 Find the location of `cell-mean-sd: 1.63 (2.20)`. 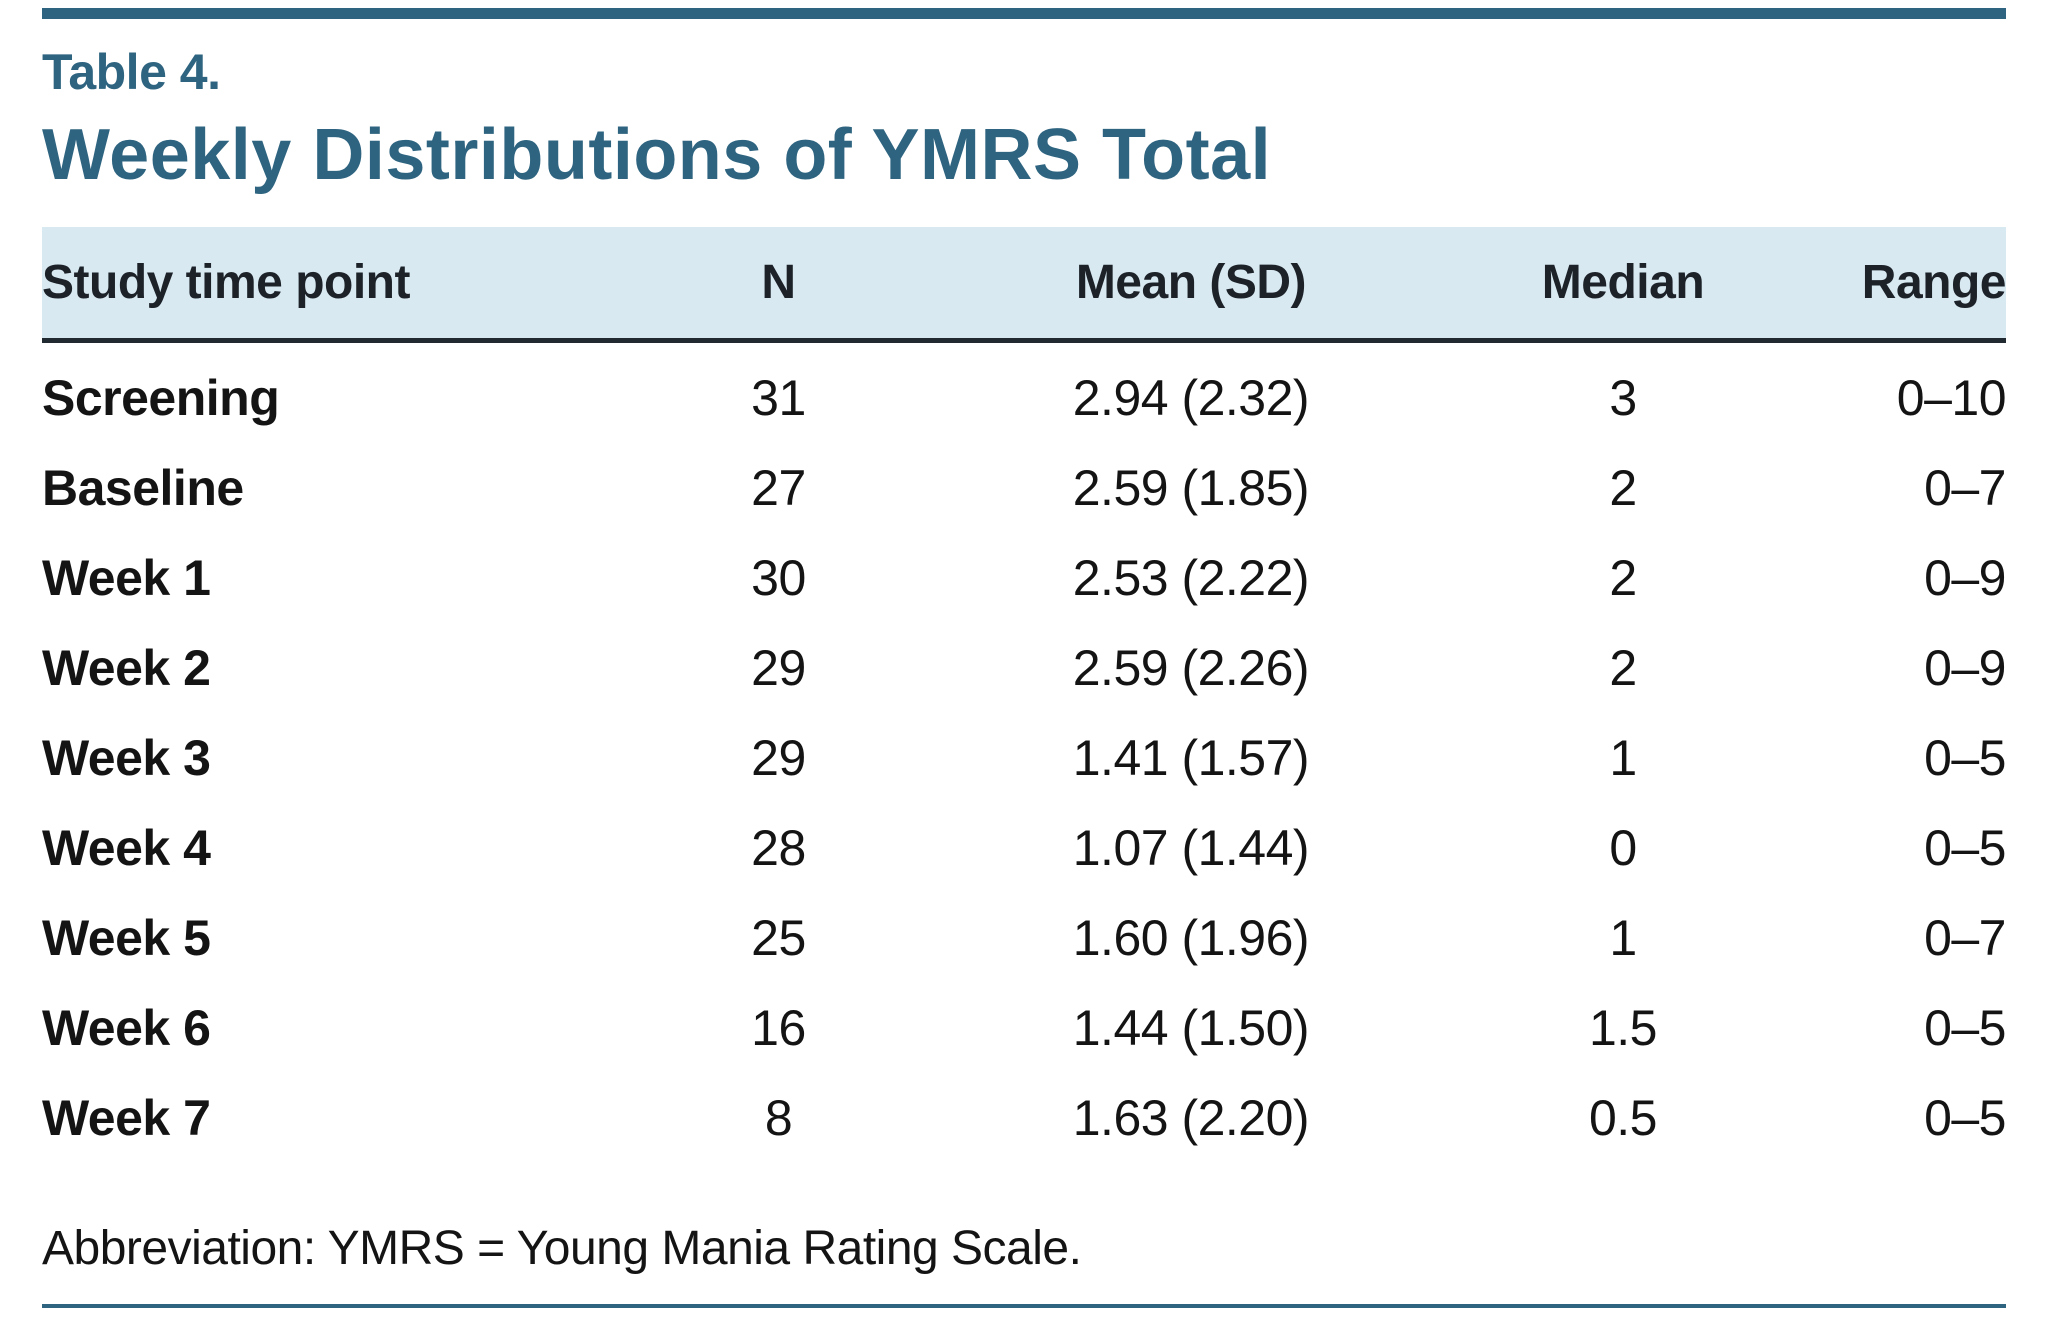

cell-mean-sd: 1.63 (2.20) is located at coordinates (1191, 1117).